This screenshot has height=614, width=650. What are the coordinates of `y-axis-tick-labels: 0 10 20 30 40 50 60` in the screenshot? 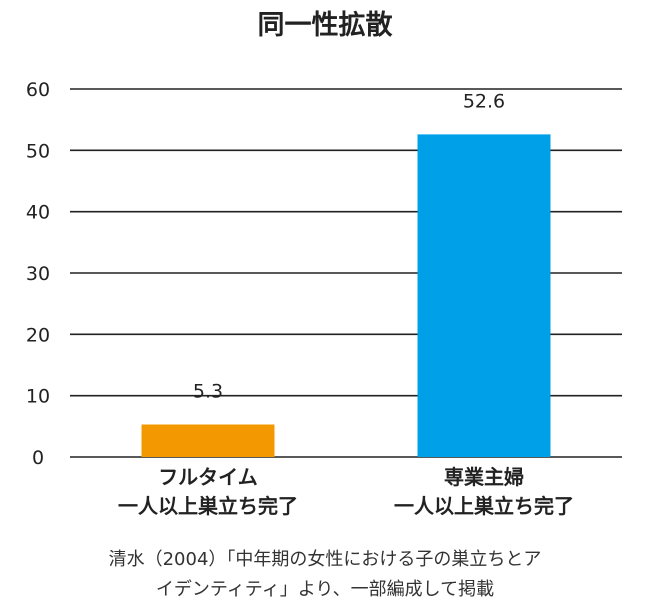 It's located at (38, 274).